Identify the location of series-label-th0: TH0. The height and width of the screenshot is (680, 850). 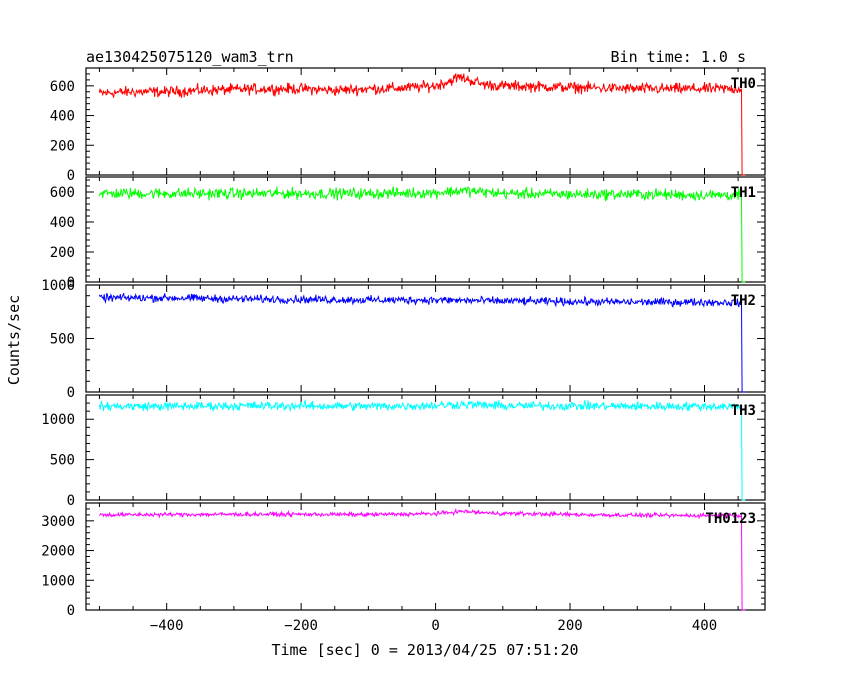
(743, 84).